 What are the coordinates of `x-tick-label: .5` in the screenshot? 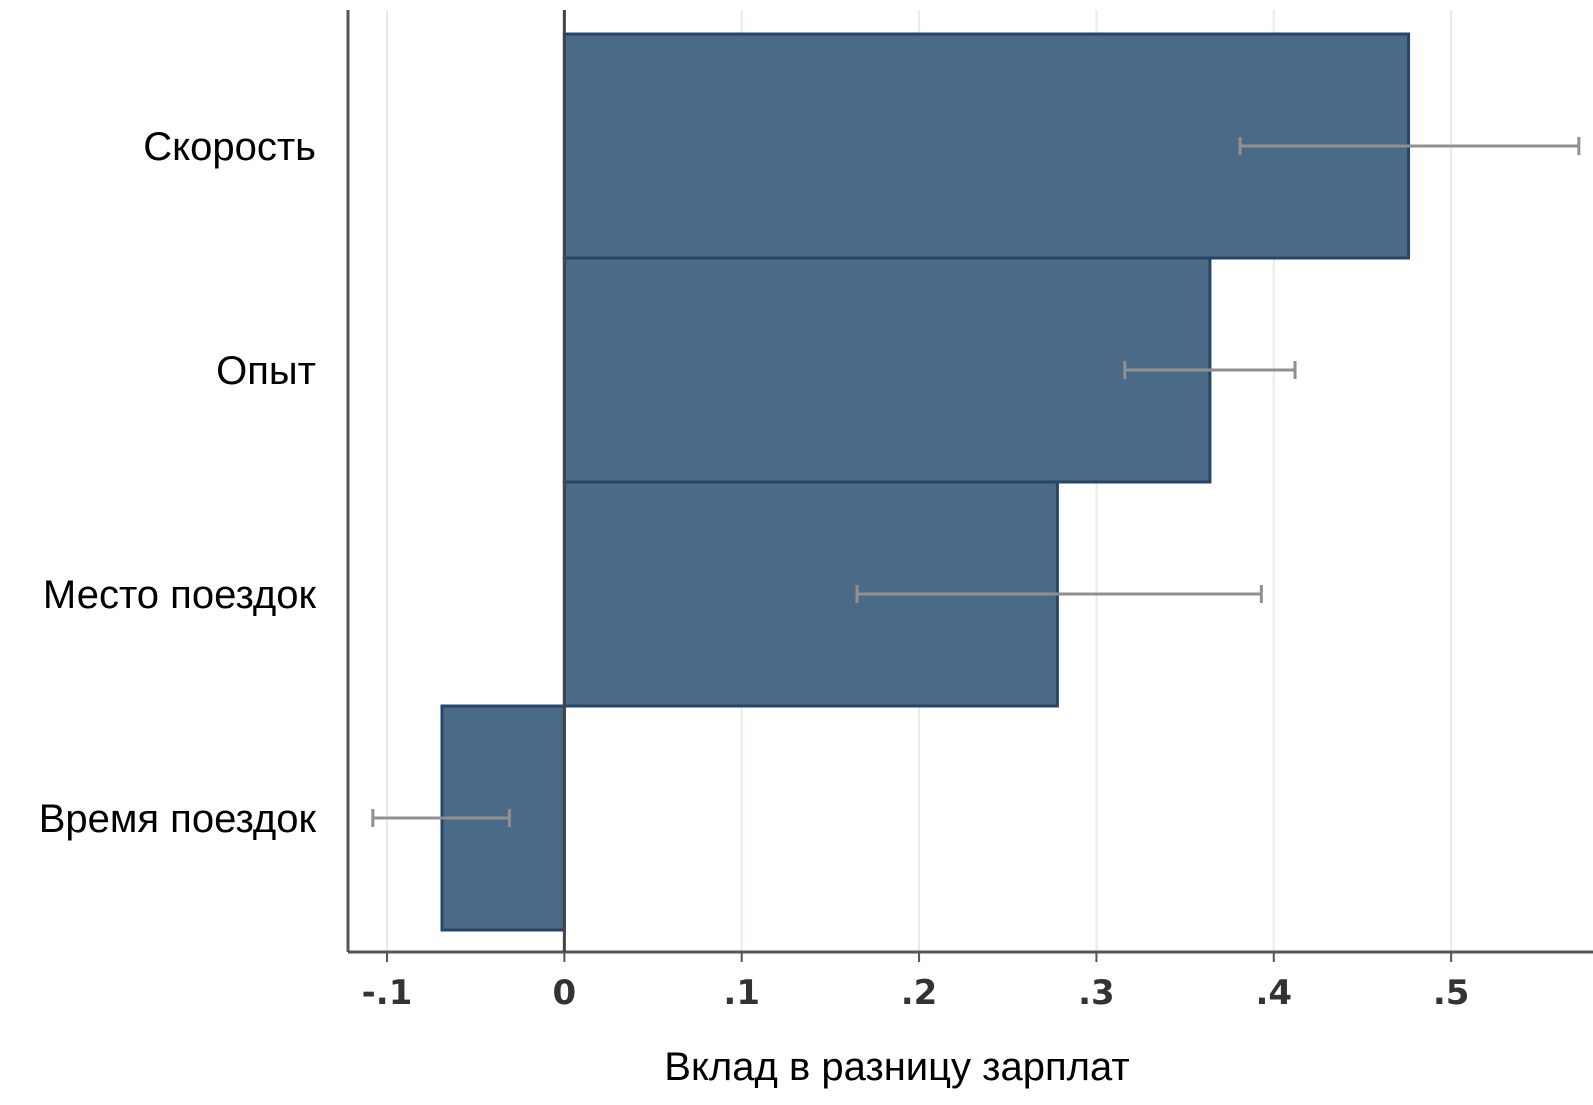 It's located at (1451, 993).